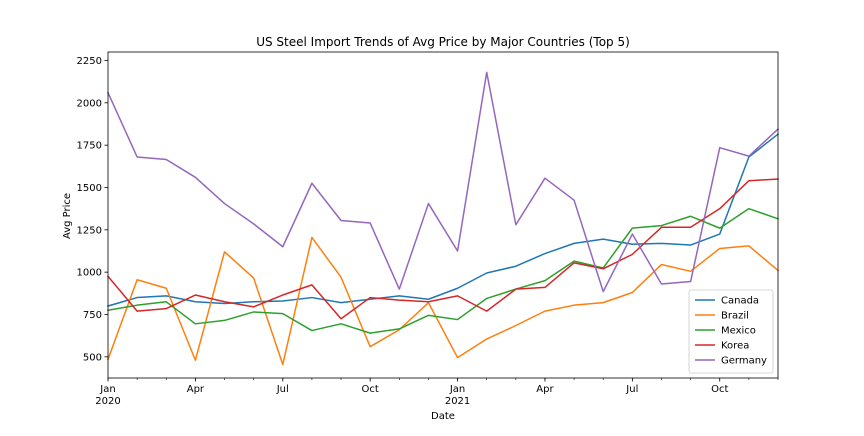 The width and height of the screenshot is (864, 436). What do you see at coordinates (443, 416) in the screenshot?
I see `x-axis-label: Date` at bounding box center [443, 416].